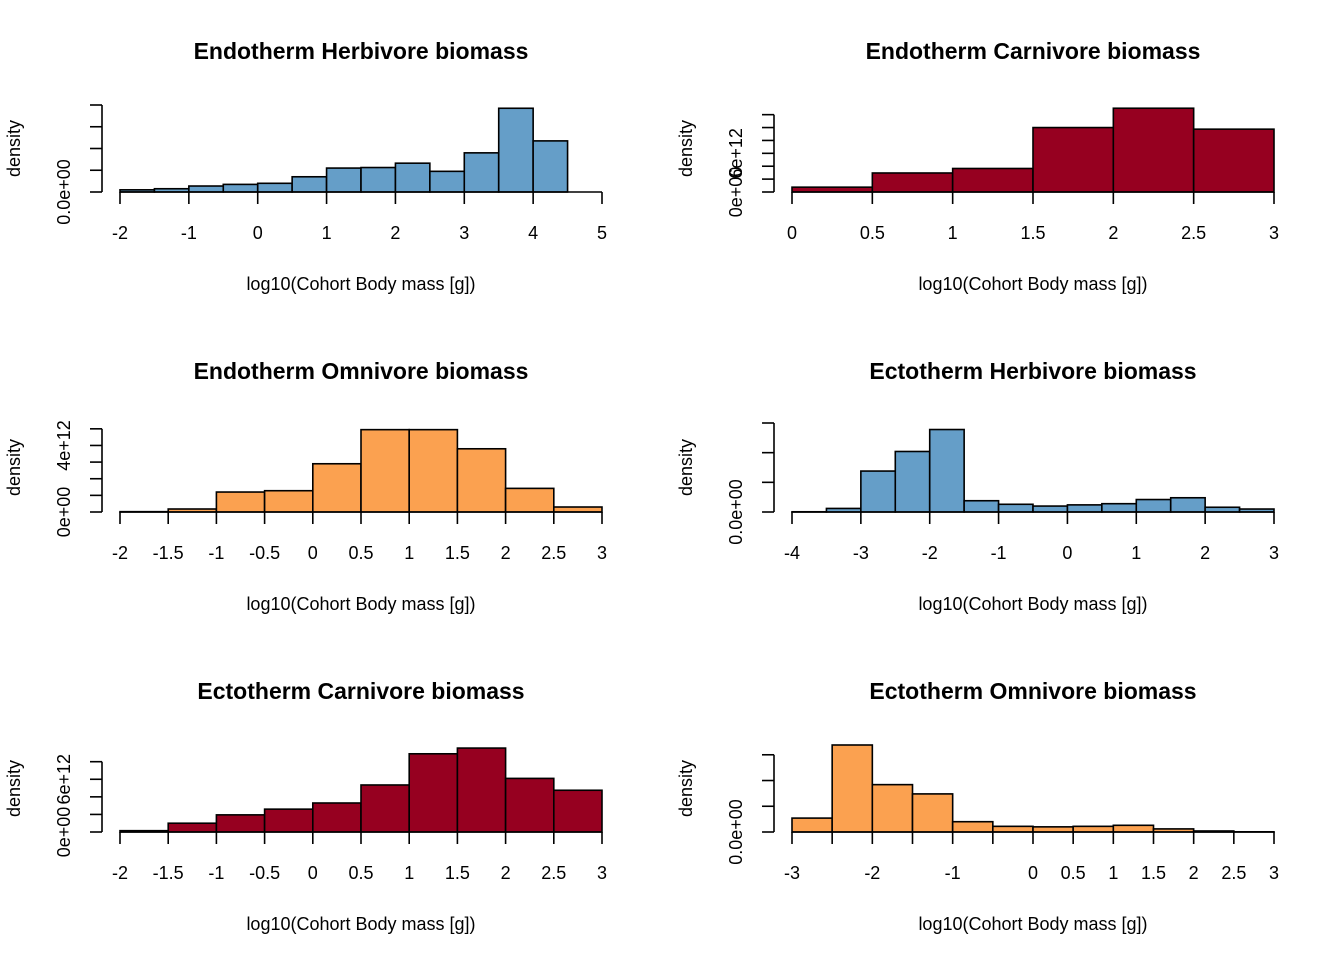 The image size is (1344, 960). What do you see at coordinates (533, 233) in the screenshot?
I see `x-tick-label: 4` at bounding box center [533, 233].